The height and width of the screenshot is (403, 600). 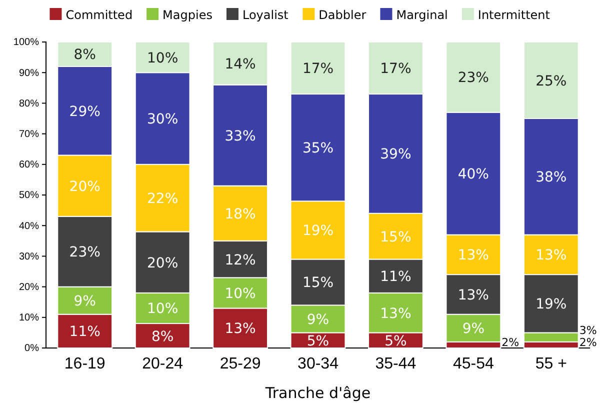 What do you see at coordinates (551, 178) in the screenshot?
I see `data-label: 38%` at bounding box center [551, 178].